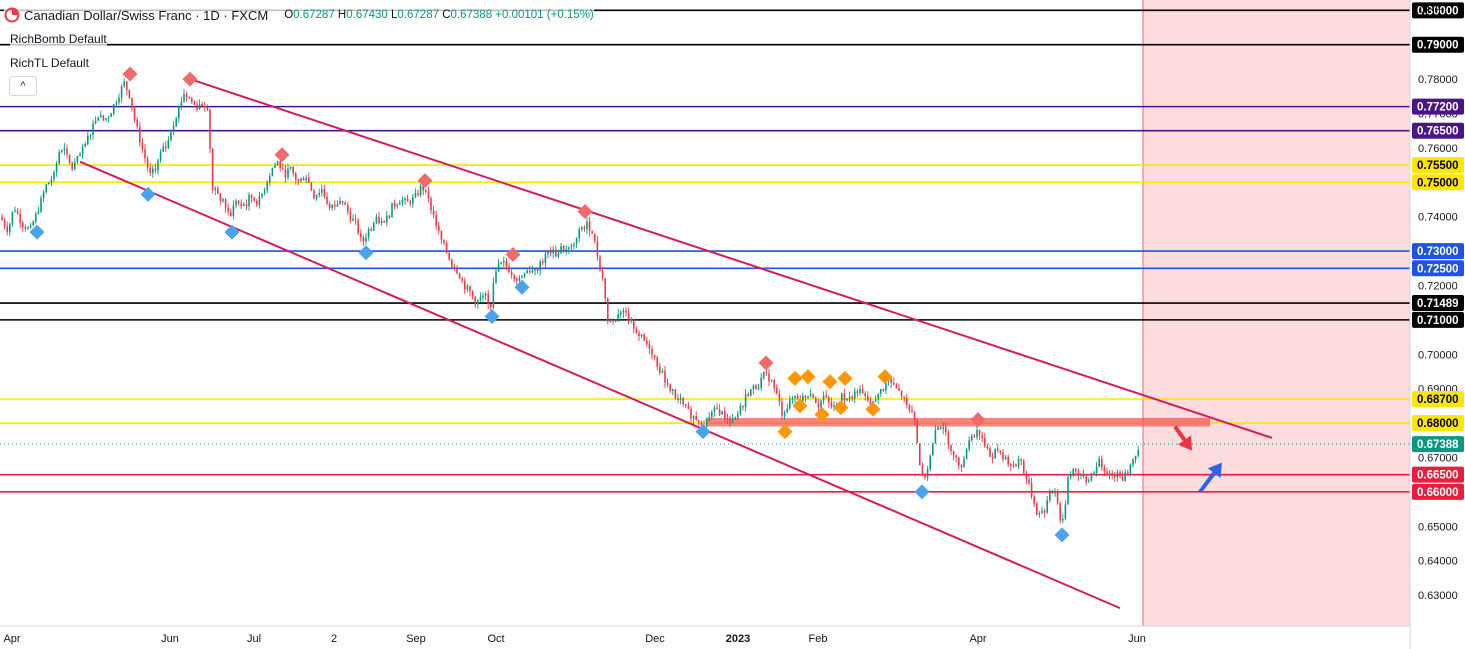 The height and width of the screenshot is (649, 1465). Describe the element at coordinates (146, 15) in the screenshot. I see `symbol-title: Canadian Dollar/Swiss Franc · 1D · FXCM` at that location.